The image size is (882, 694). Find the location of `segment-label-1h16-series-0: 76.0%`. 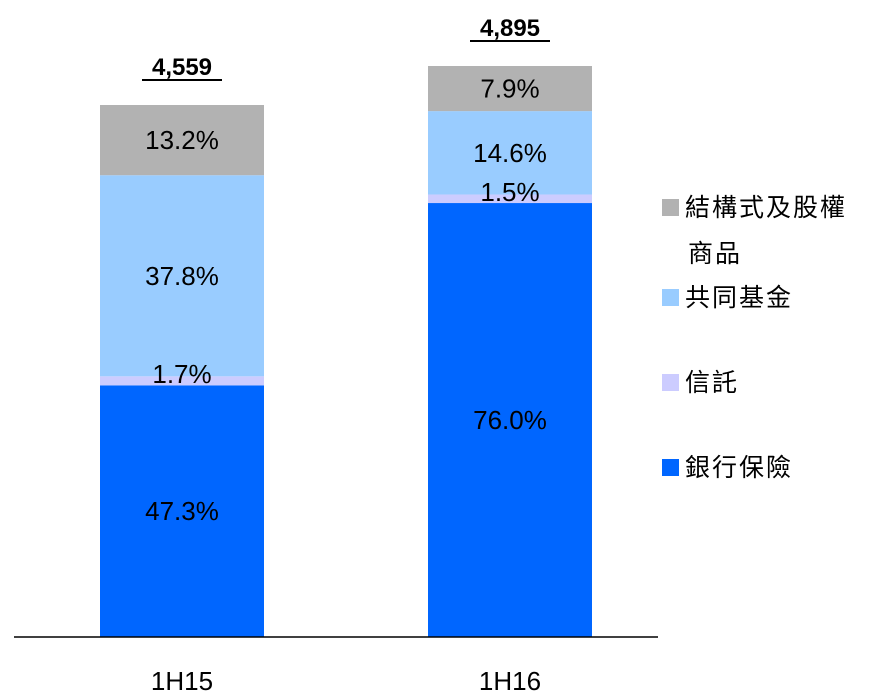

segment-label-1h16-series-0: 76.0% is located at coordinates (510, 420).